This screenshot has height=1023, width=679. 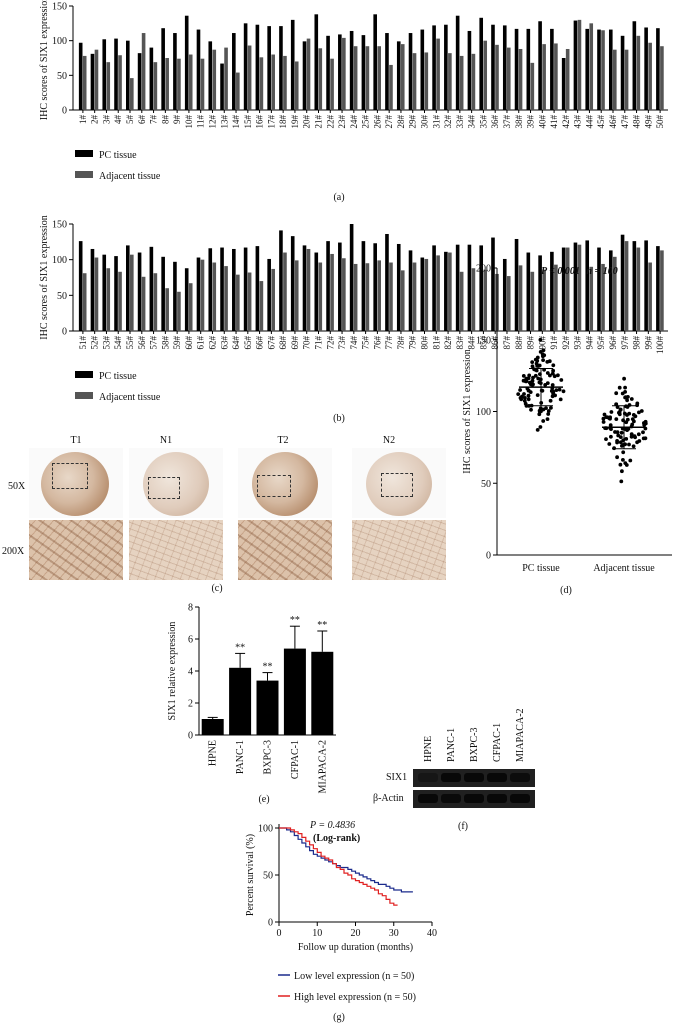 What do you see at coordinates (190, 608) in the screenshot?
I see `y-tick-label: 8` at bounding box center [190, 608].